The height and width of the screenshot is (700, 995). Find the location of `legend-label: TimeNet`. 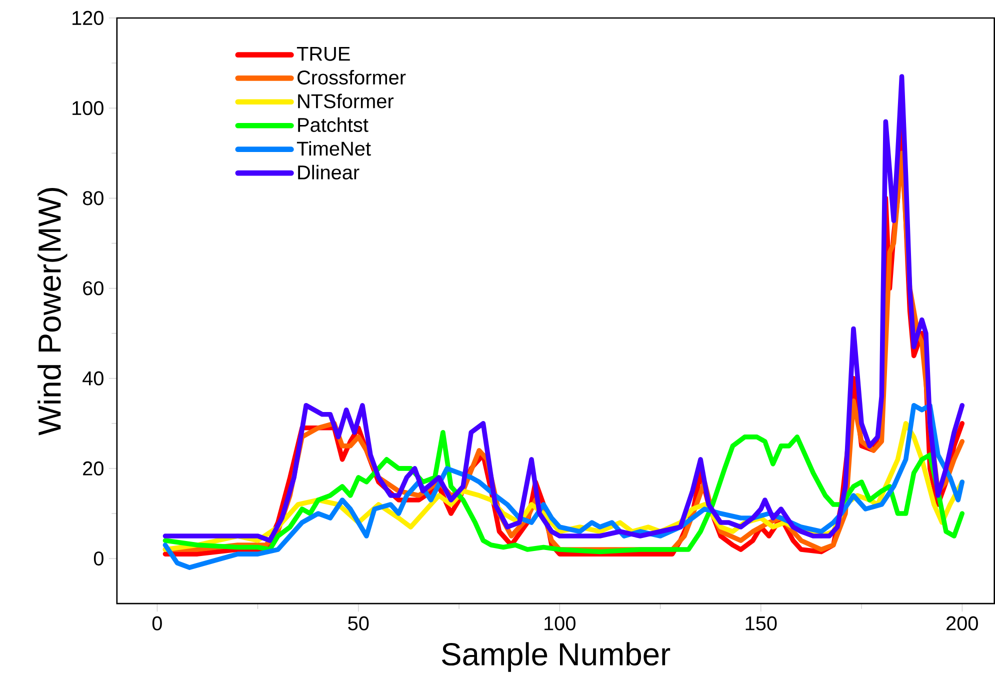

legend-label: TimeNet is located at coordinates (333, 148).